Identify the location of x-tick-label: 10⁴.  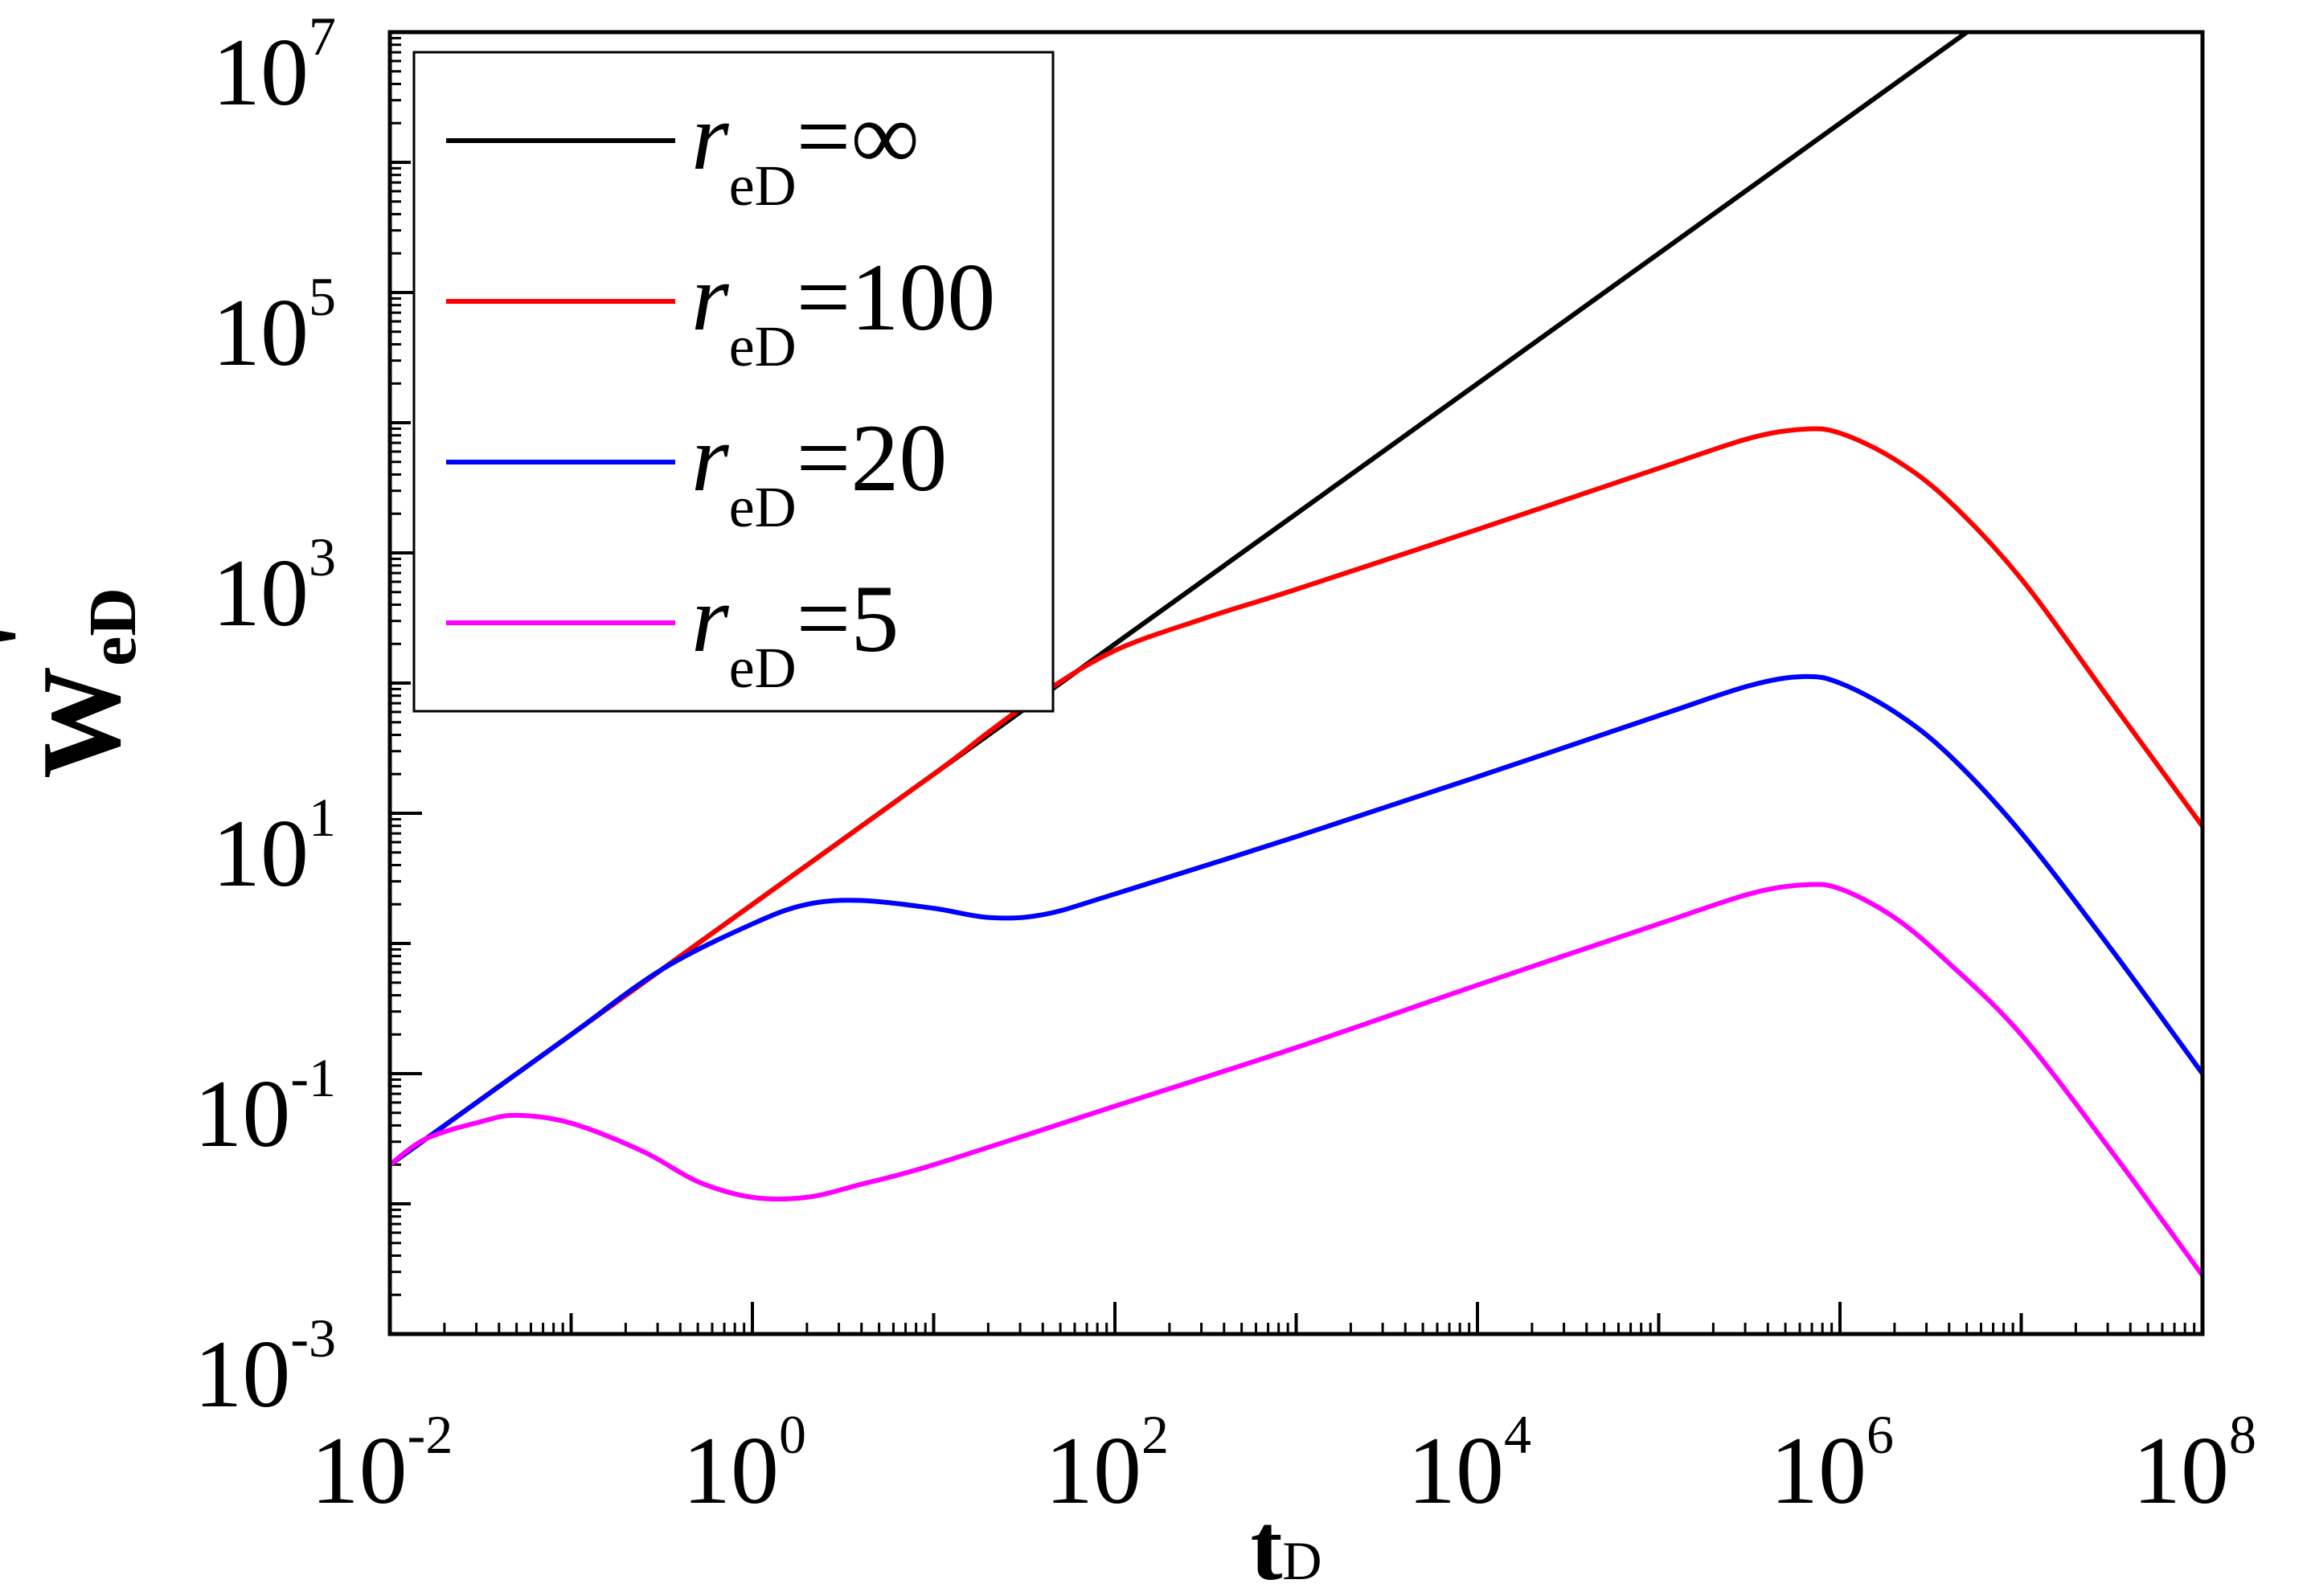
(1469, 1464).